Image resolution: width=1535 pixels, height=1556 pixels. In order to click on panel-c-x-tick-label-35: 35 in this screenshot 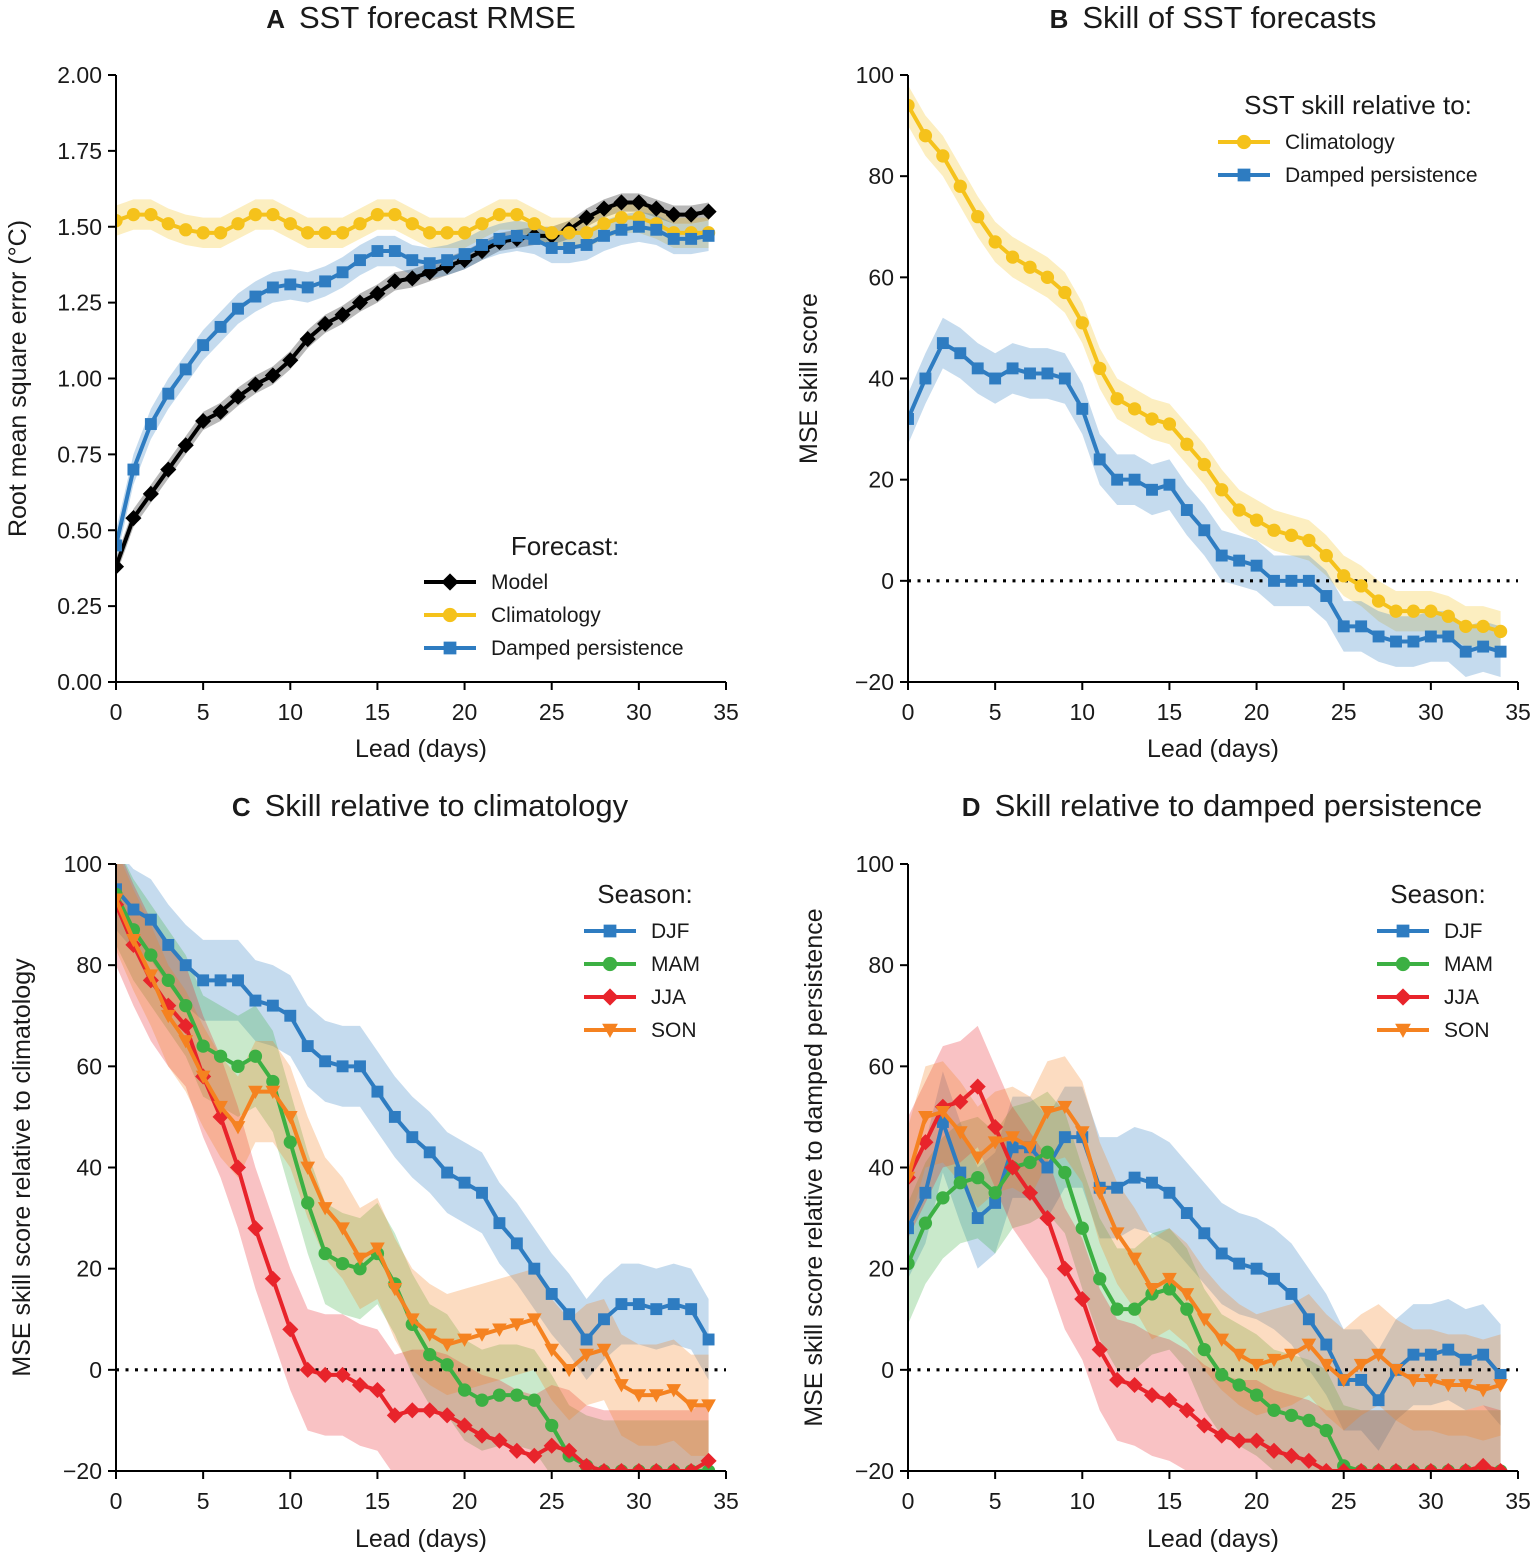, I will do `click(726, 1501)`.